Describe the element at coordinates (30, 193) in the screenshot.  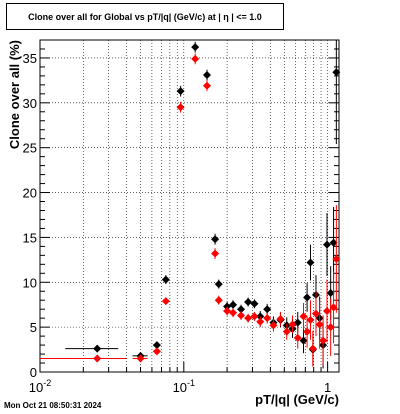
I see `y-tick-label: 20` at that location.